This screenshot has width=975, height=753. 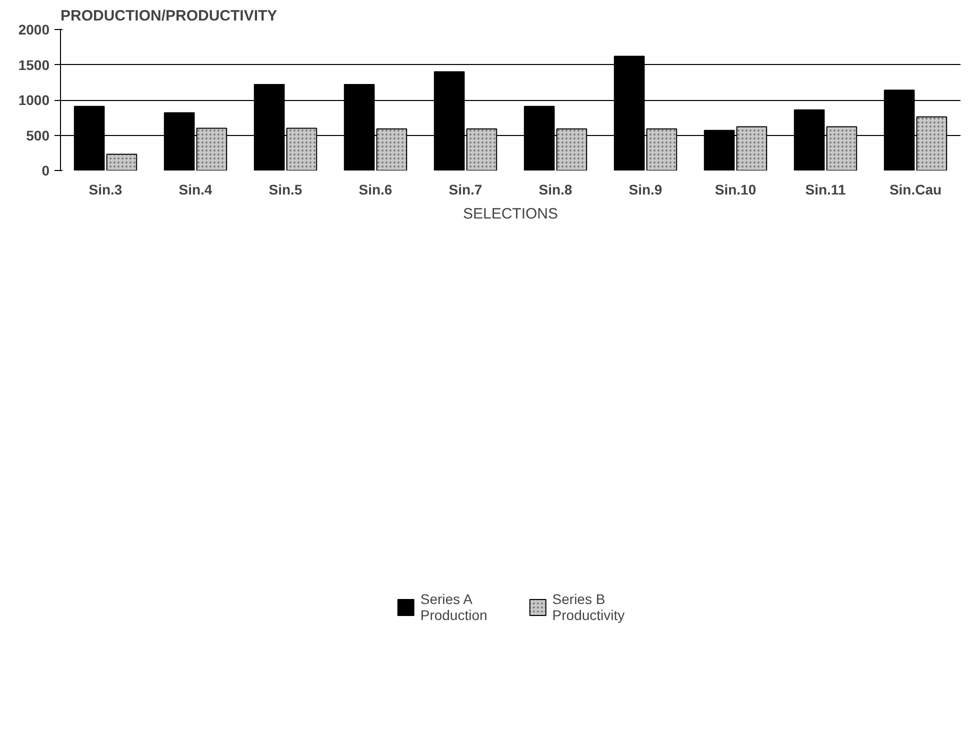 What do you see at coordinates (645, 190) in the screenshot?
I see `x-tick-label: Sin.9` at bounding box center [645, 190].